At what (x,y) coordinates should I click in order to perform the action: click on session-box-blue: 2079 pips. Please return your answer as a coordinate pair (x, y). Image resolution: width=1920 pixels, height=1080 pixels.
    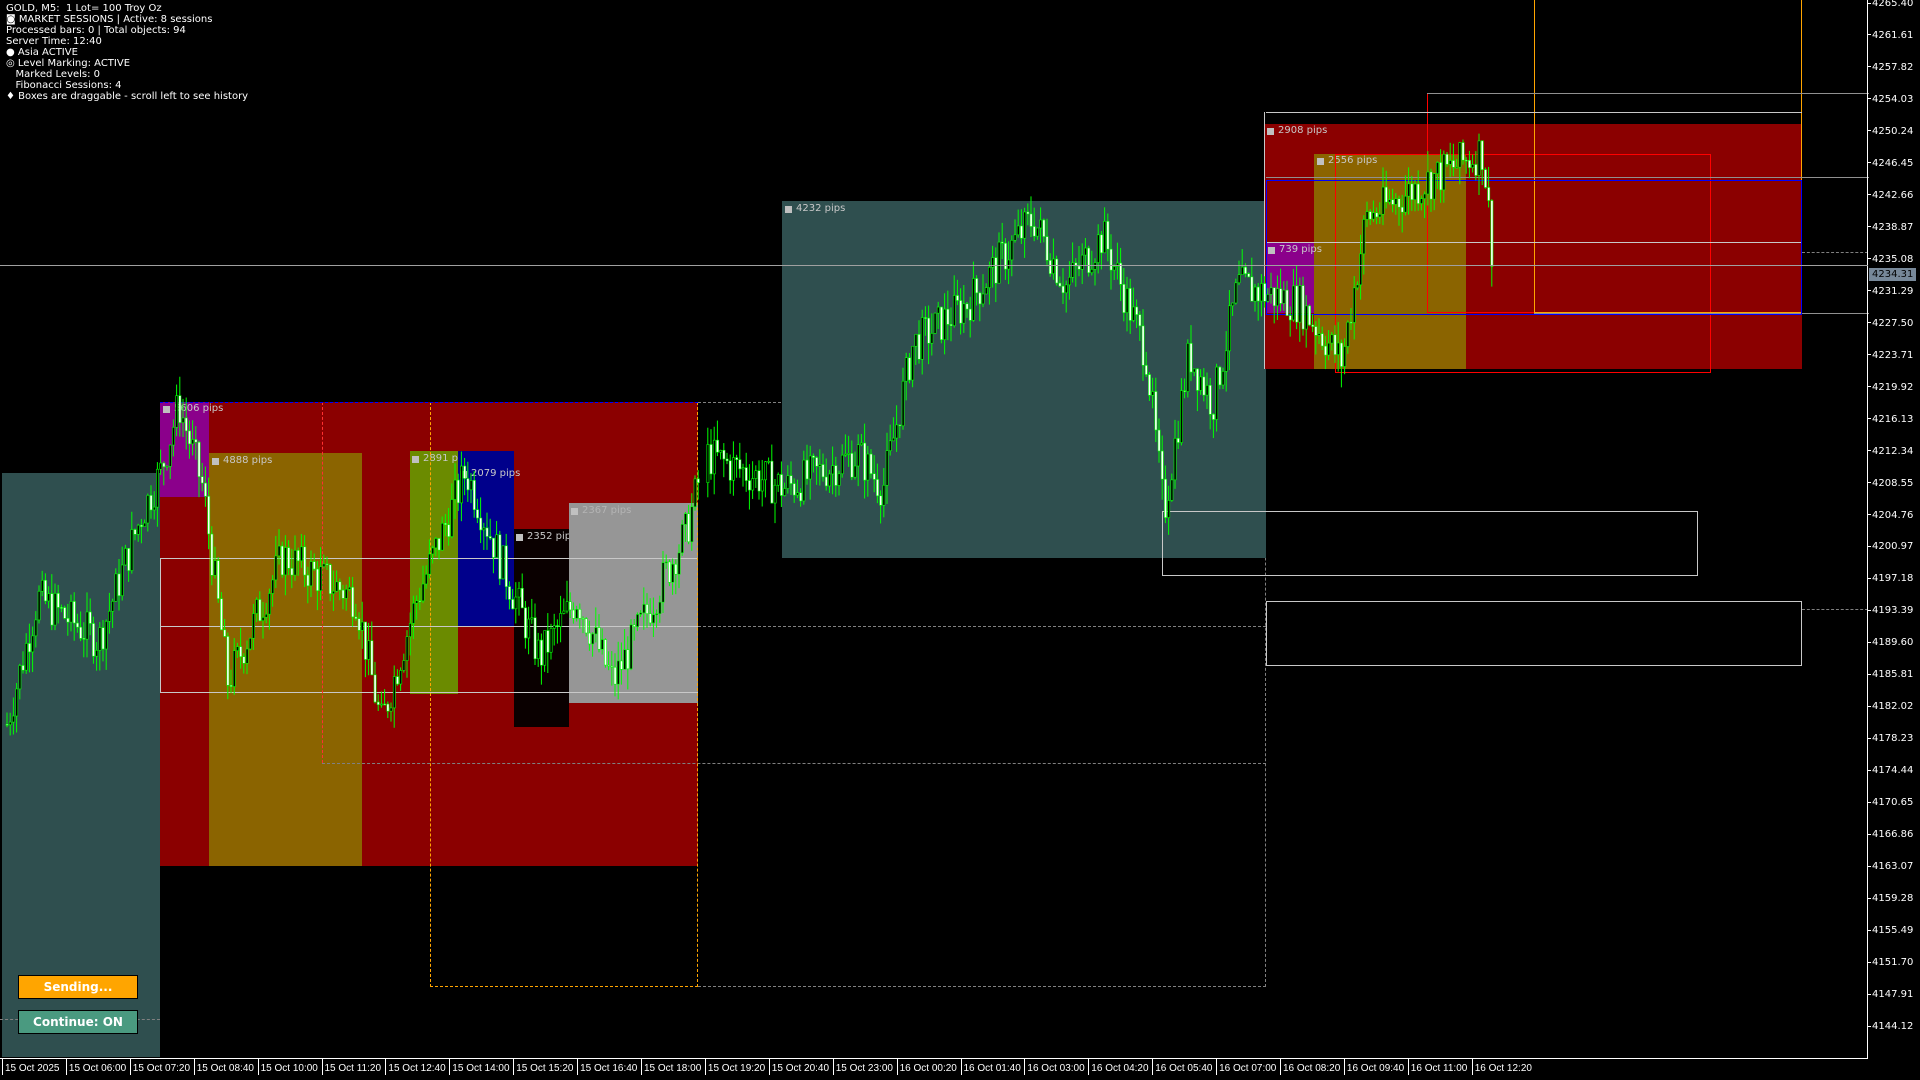
    Looking at the image, I should click on (489, 538).